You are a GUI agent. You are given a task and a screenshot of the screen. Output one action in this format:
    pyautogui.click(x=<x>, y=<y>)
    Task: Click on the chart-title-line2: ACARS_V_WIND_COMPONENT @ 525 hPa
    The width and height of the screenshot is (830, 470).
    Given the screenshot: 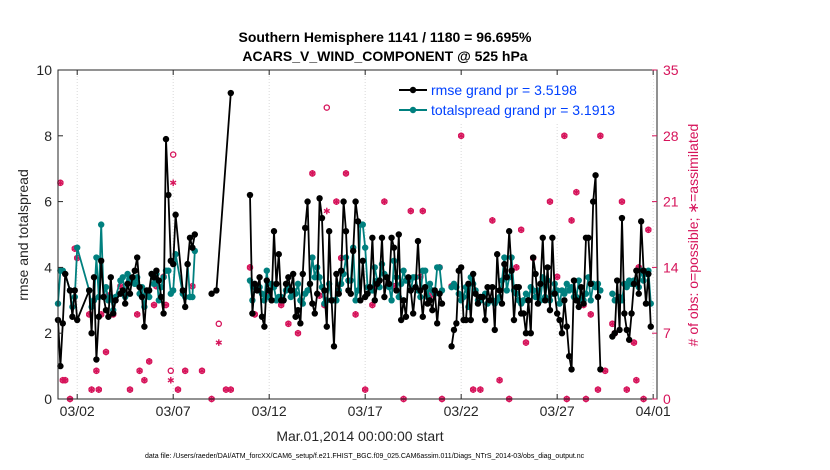 What is the action you would take?
    pyautogui.click(x=384, y=56)
    